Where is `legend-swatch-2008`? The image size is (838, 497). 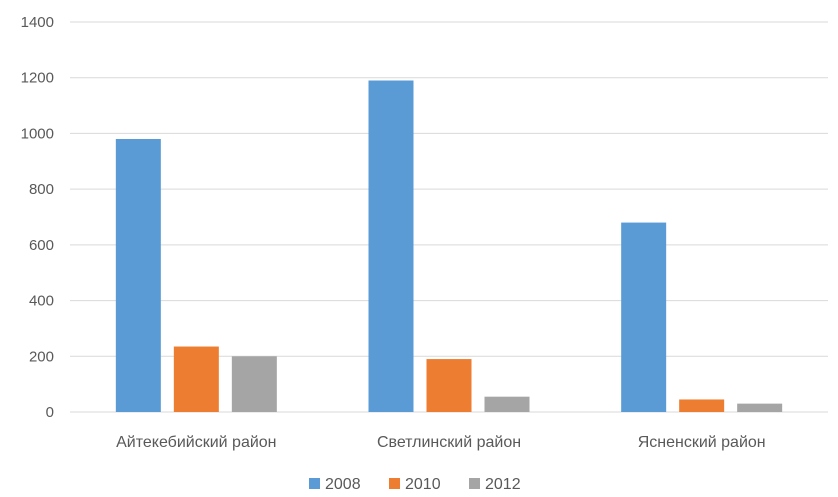 legend-swatch-2008 is located at coordinates (314, 483).